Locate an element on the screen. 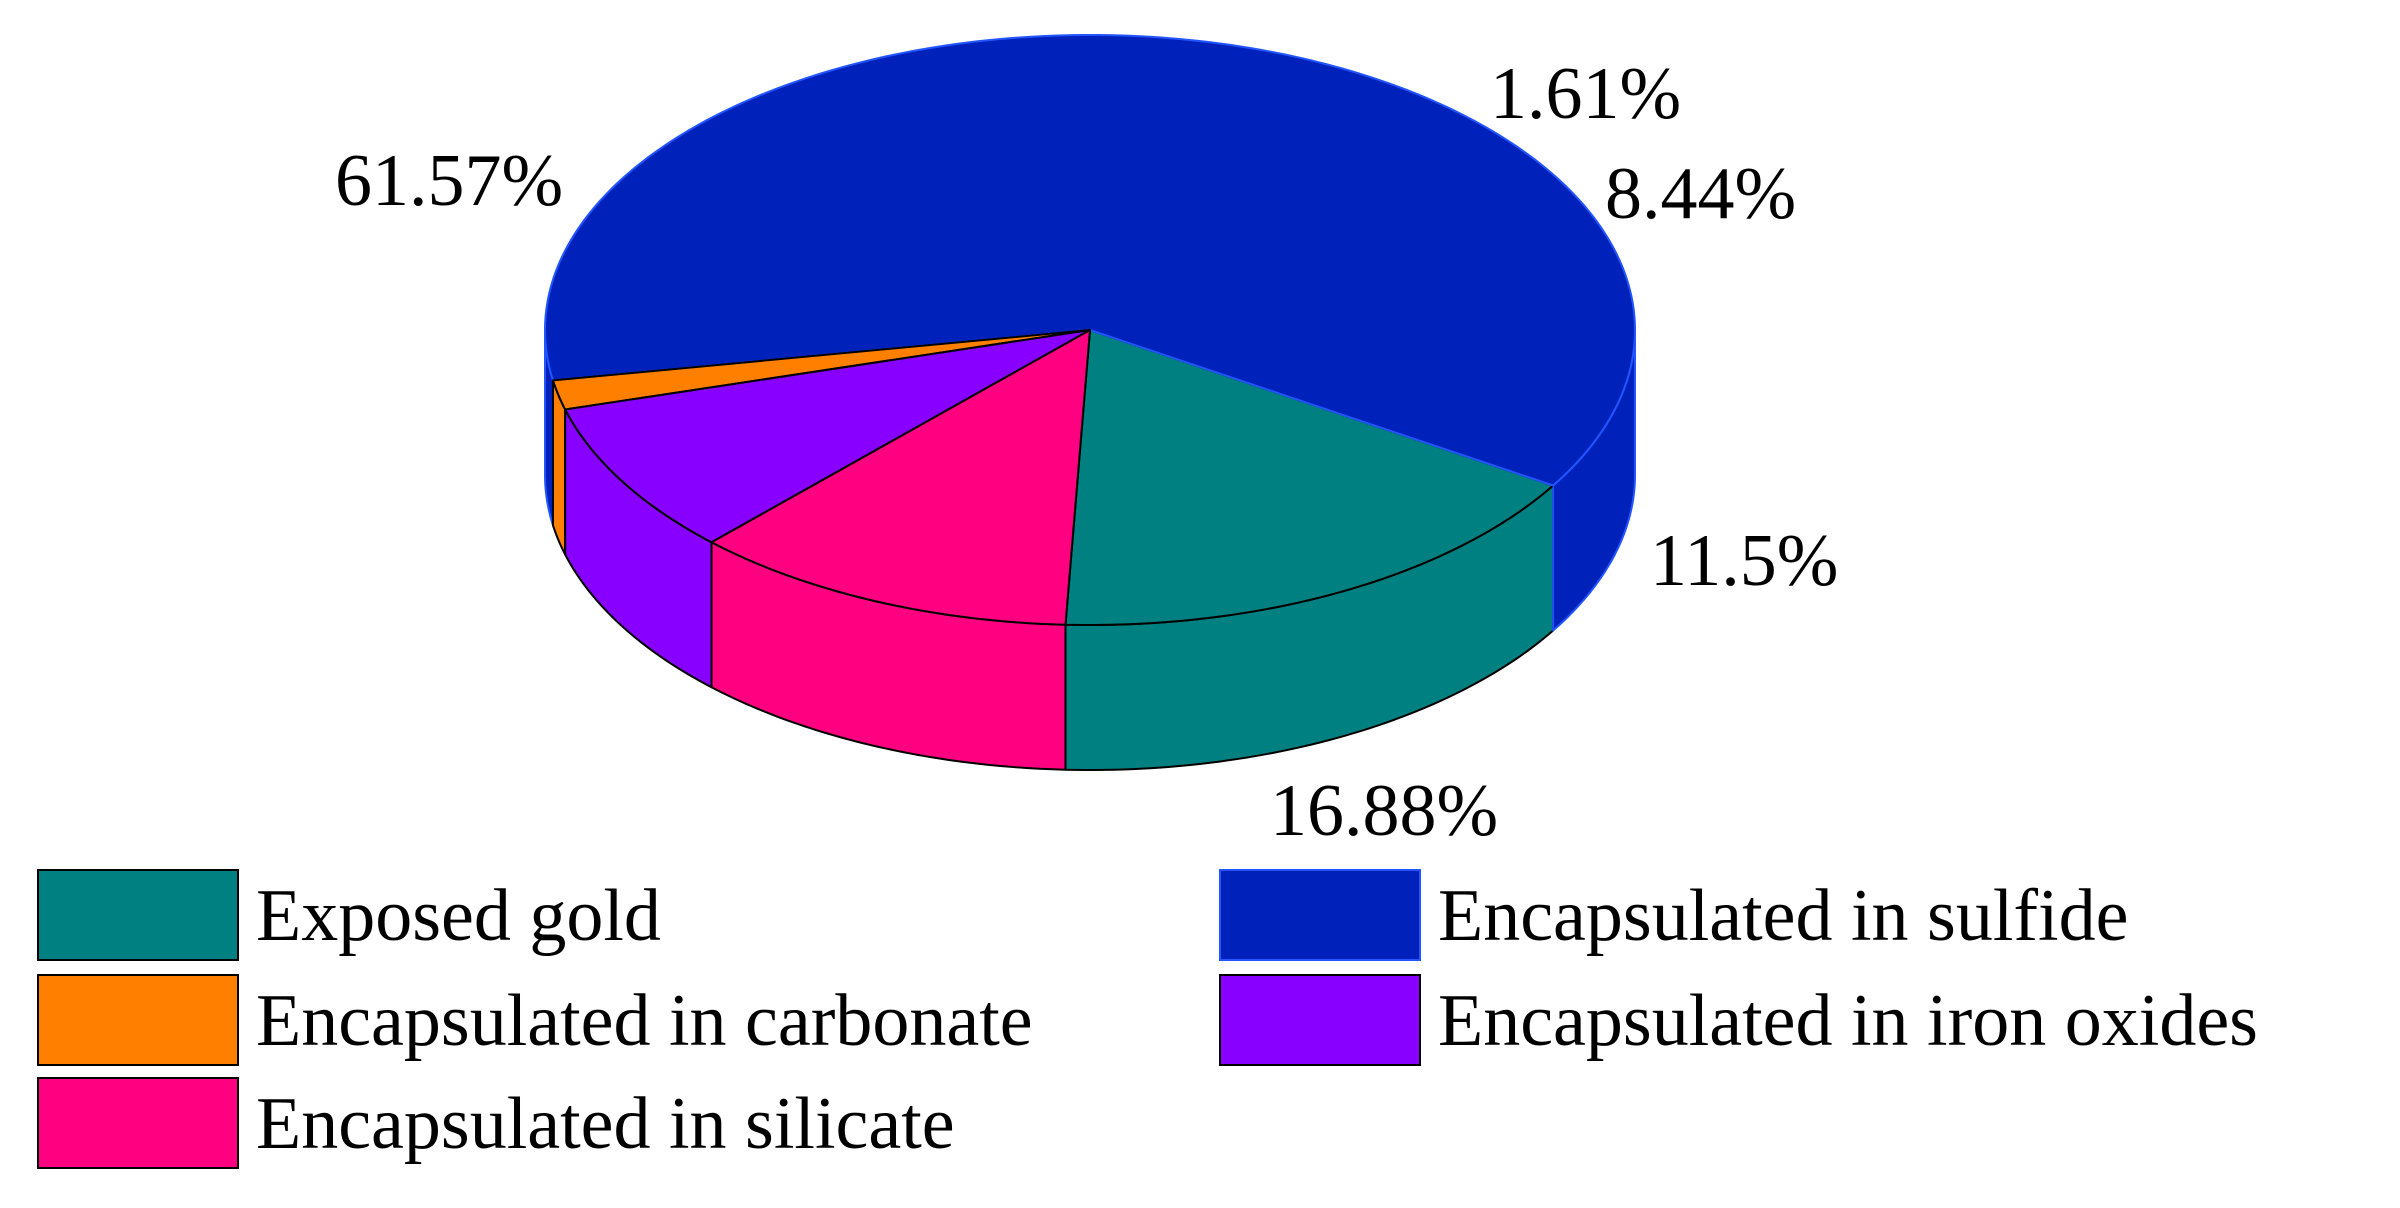 The height and width of the screenshot is (1208, 2400). slice-label-encapsulated-in-carbonate: 1.61% is located at coordinates (1585, 94).